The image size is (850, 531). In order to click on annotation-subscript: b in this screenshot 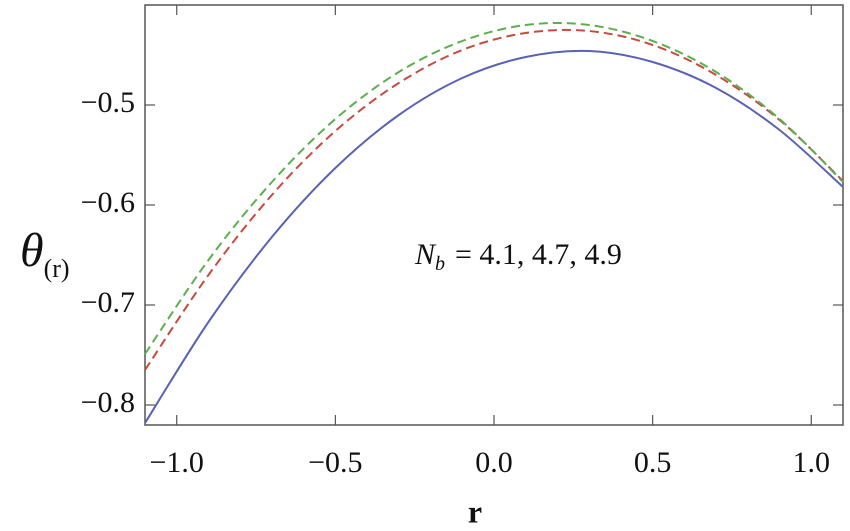, I will do `click(440, 264)`.